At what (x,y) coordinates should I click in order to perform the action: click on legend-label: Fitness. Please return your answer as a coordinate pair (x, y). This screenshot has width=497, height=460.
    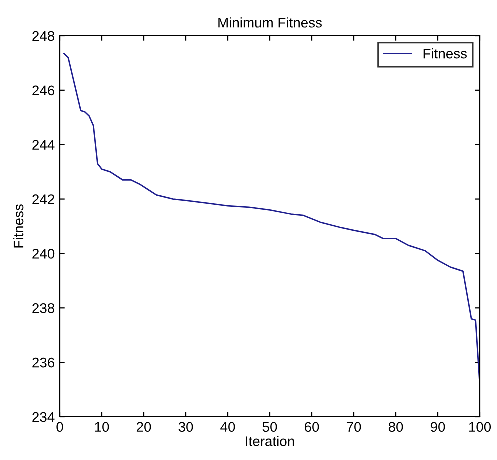
    Looking at the image, I should click on (445, 53).